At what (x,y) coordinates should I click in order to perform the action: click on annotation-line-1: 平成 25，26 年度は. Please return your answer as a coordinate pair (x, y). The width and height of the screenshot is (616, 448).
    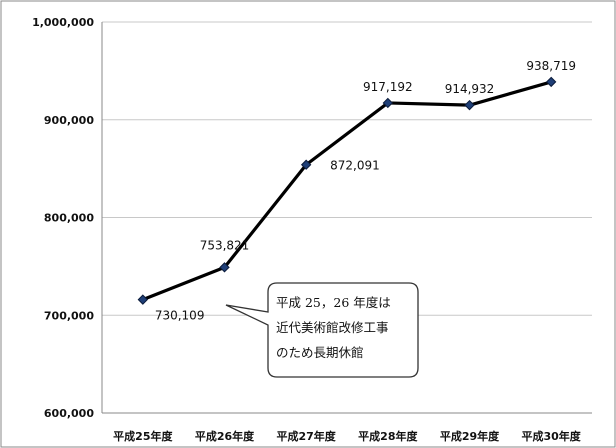
    Looking at the image, I should click on (333, 302).